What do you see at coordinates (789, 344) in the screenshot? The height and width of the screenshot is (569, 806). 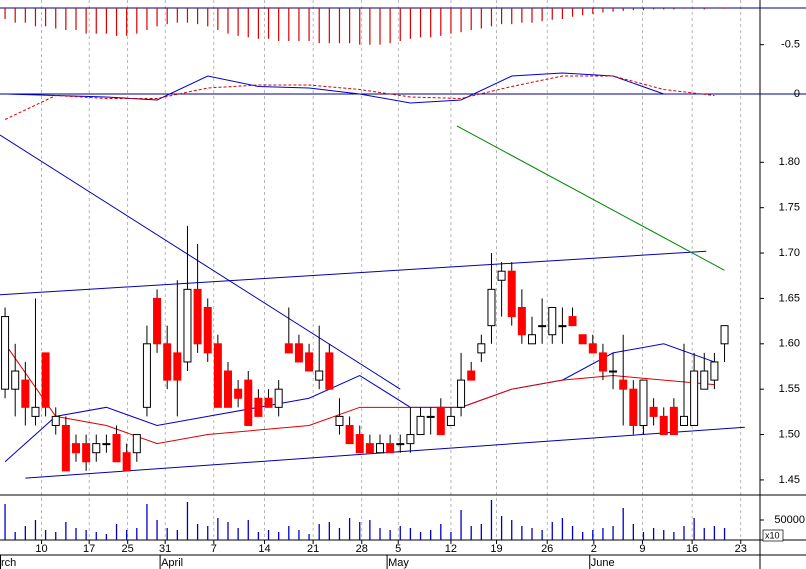 I see `y-tick-label: 1.60` at bounding box center [789, 344].